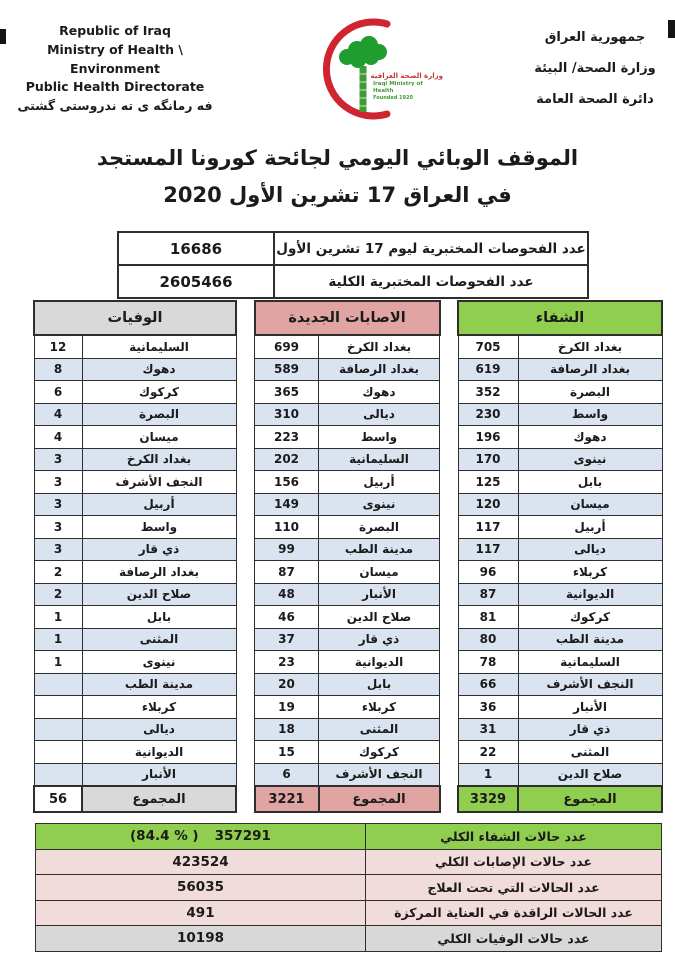  I want to click on value-cell: 36, so click(488, 707).